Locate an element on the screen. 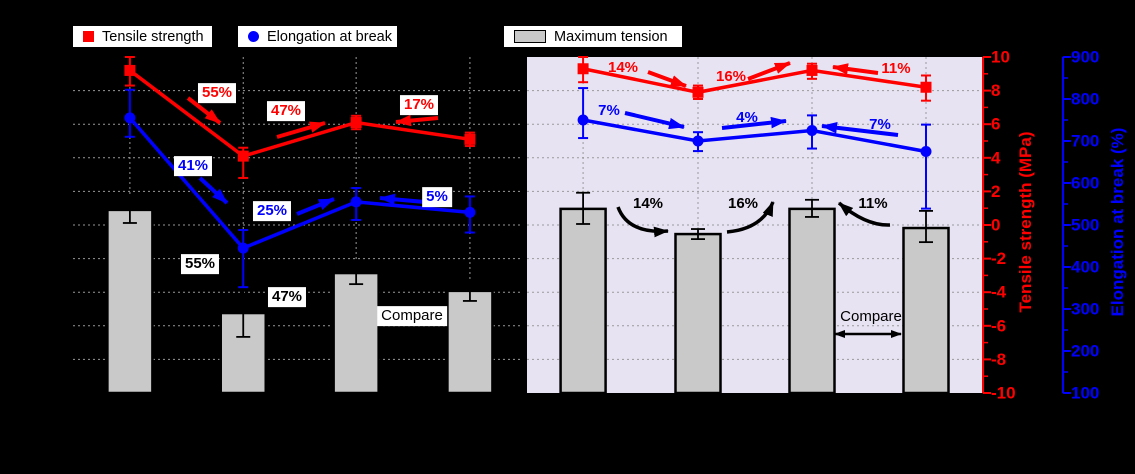 Image resolution: width=1135 pixels, height=474 pixels. elongation-tick-label: 200 is located at coordinates (1085, 351).